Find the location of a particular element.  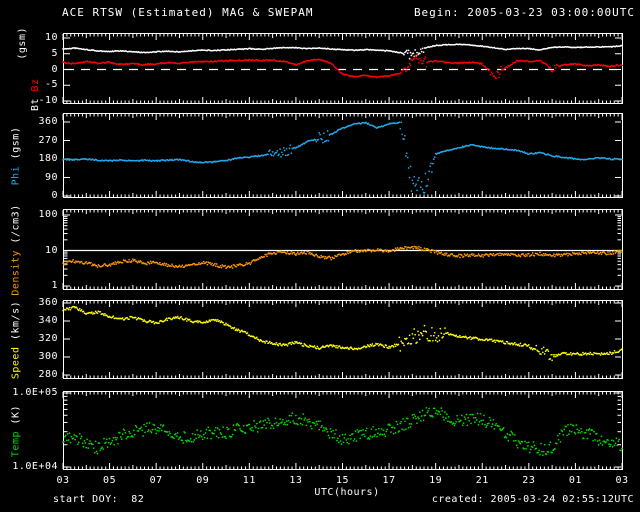

x-tick-label: 21 is located at coordinates (482, 480).